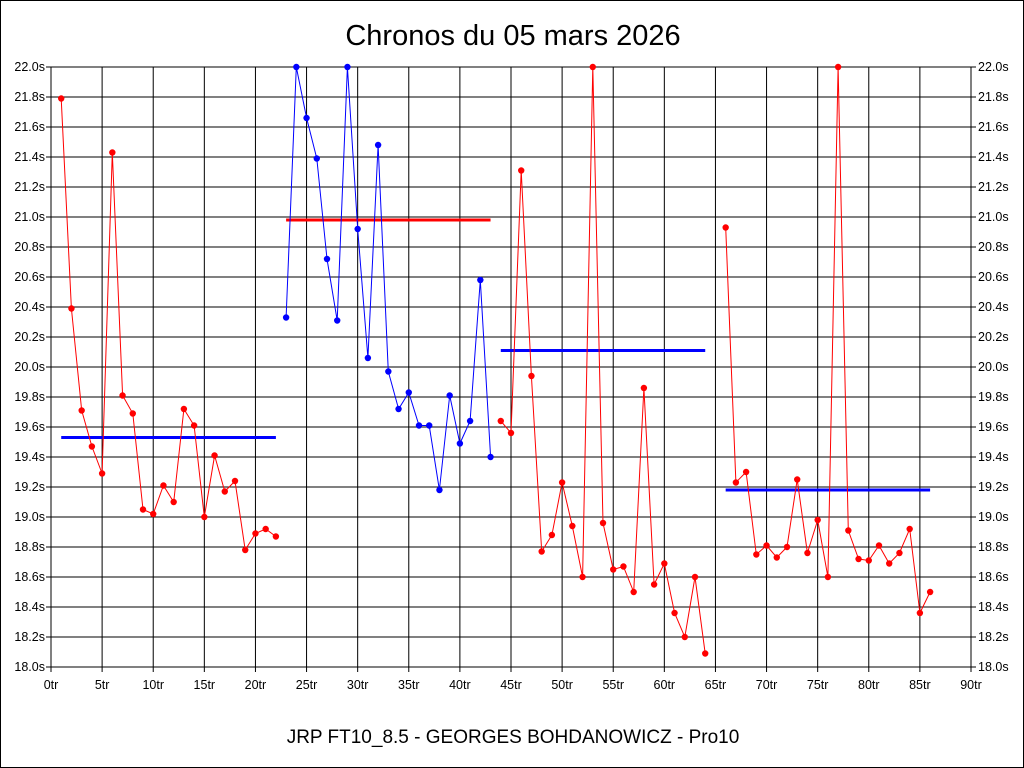 The width and height of the screenshot is (1024, 768). Describe the element at coordinates (993, 67) in the screenshot. I see `y-tick-label-right: 22.0s` at that location.